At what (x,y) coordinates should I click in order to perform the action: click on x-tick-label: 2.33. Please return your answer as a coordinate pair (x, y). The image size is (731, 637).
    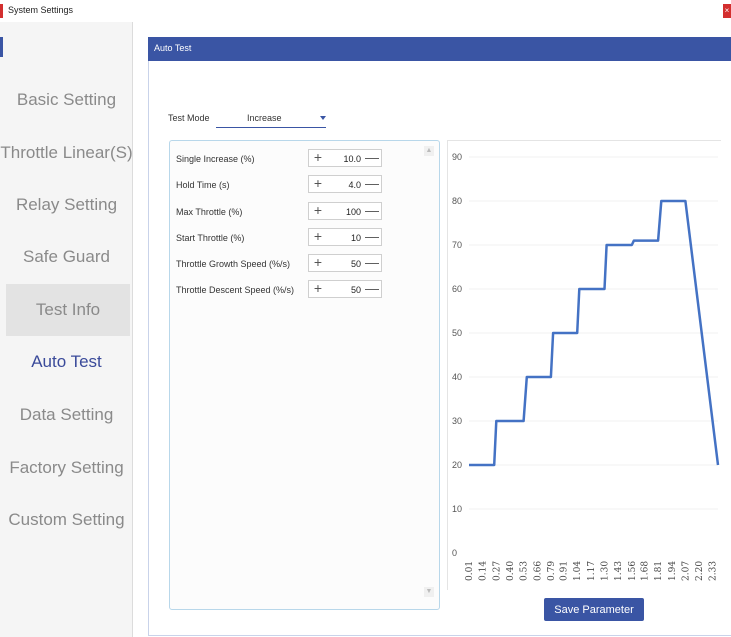
    Looking at the image, I should click on (714, 571).